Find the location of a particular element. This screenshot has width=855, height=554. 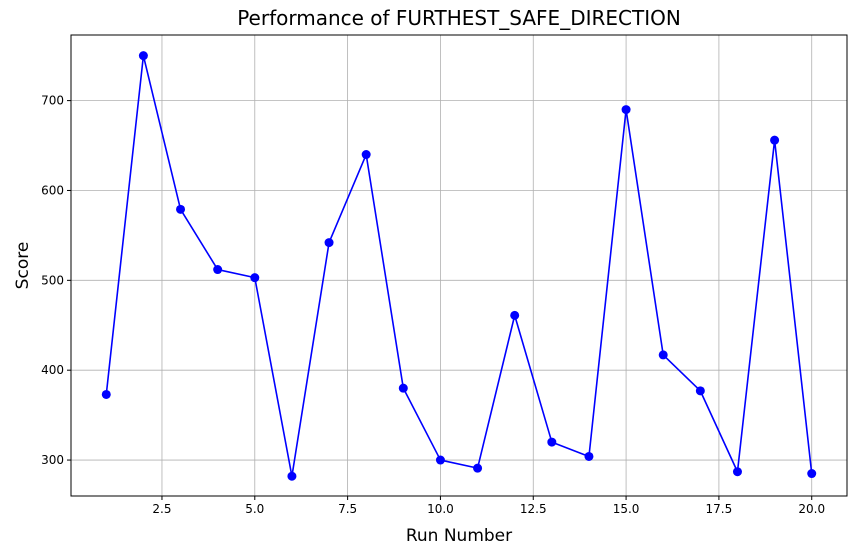

x-tick-label: 2.5 is located at coordinates (161, 509).